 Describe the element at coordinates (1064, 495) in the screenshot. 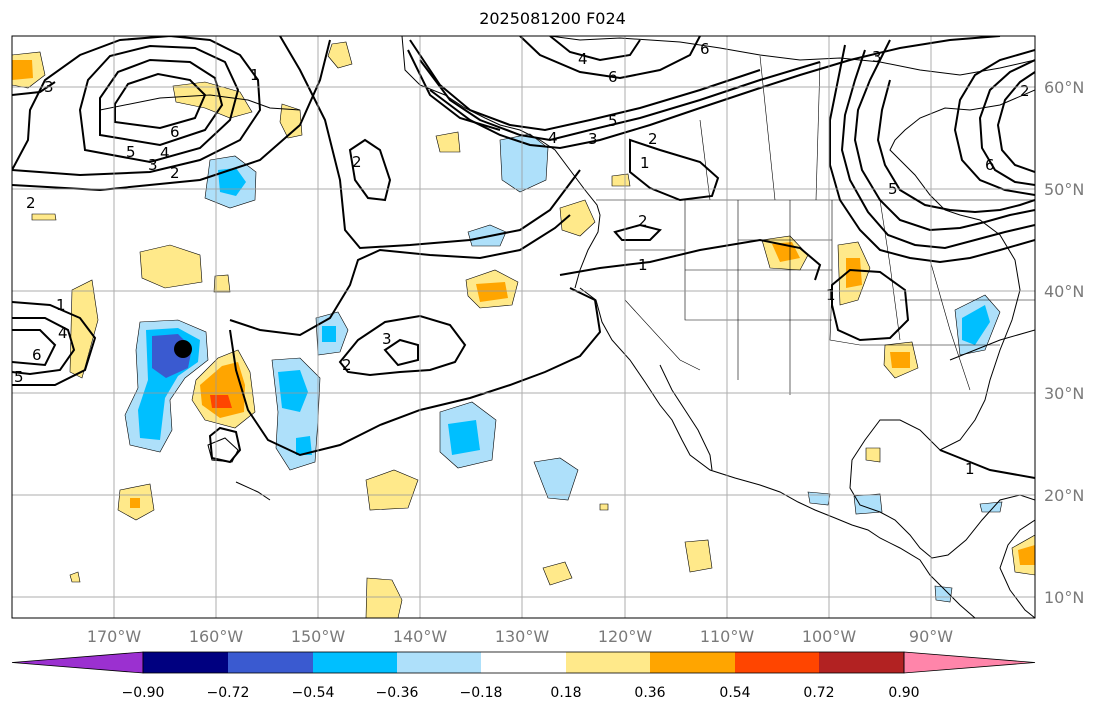

I see `lat-label: 20°N` at that location.